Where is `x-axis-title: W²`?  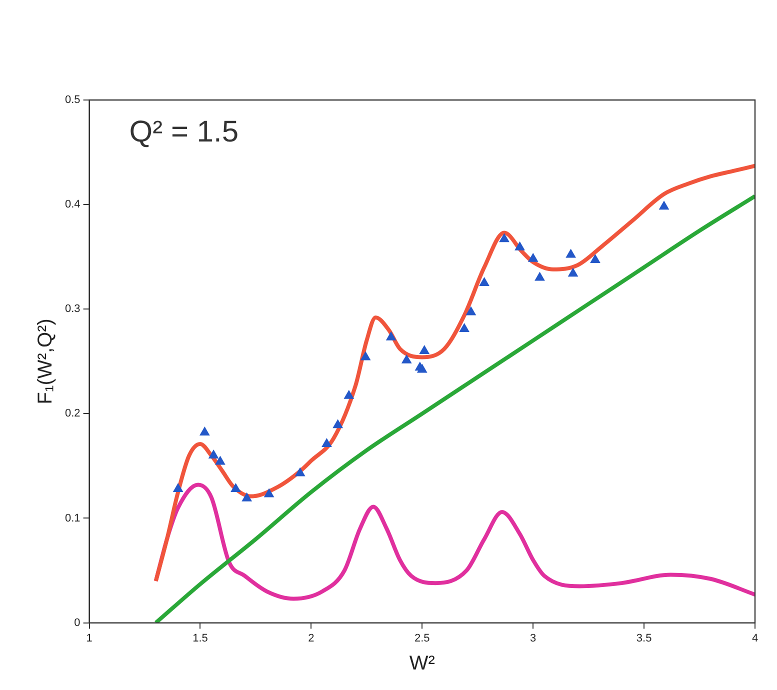
x-axis-title: W² is located at coordinates (422, 663).